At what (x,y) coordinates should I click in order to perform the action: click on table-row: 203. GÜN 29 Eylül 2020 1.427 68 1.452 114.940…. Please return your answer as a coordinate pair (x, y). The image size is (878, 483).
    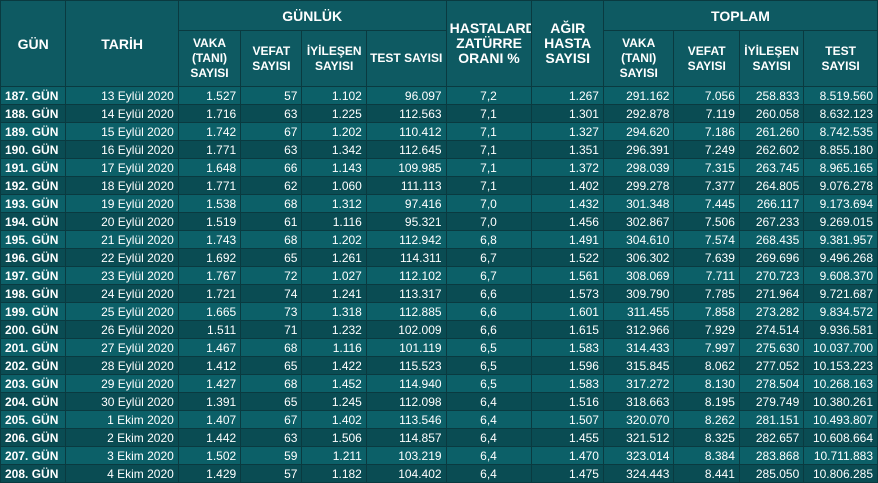
    Looking at the image, I should click on (439, 383).